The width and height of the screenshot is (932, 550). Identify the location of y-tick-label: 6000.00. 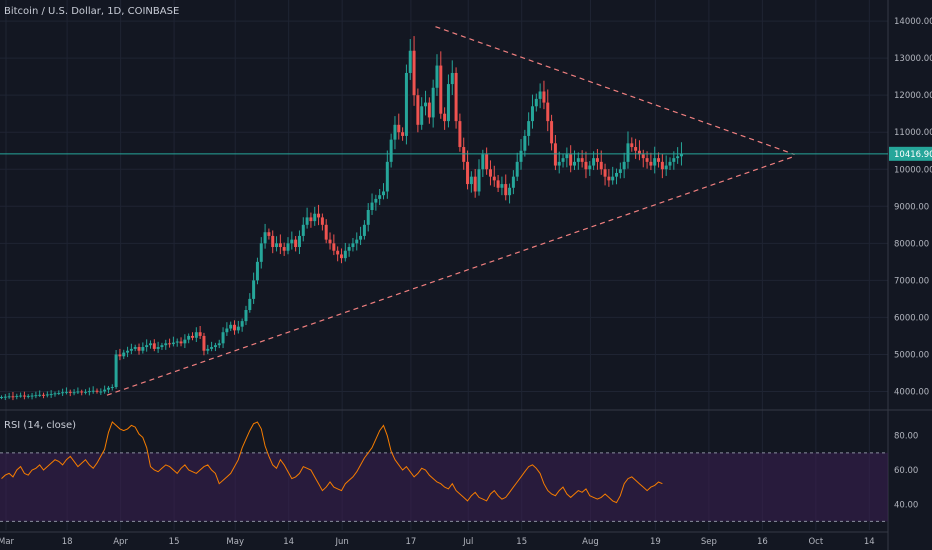
(911, 318).